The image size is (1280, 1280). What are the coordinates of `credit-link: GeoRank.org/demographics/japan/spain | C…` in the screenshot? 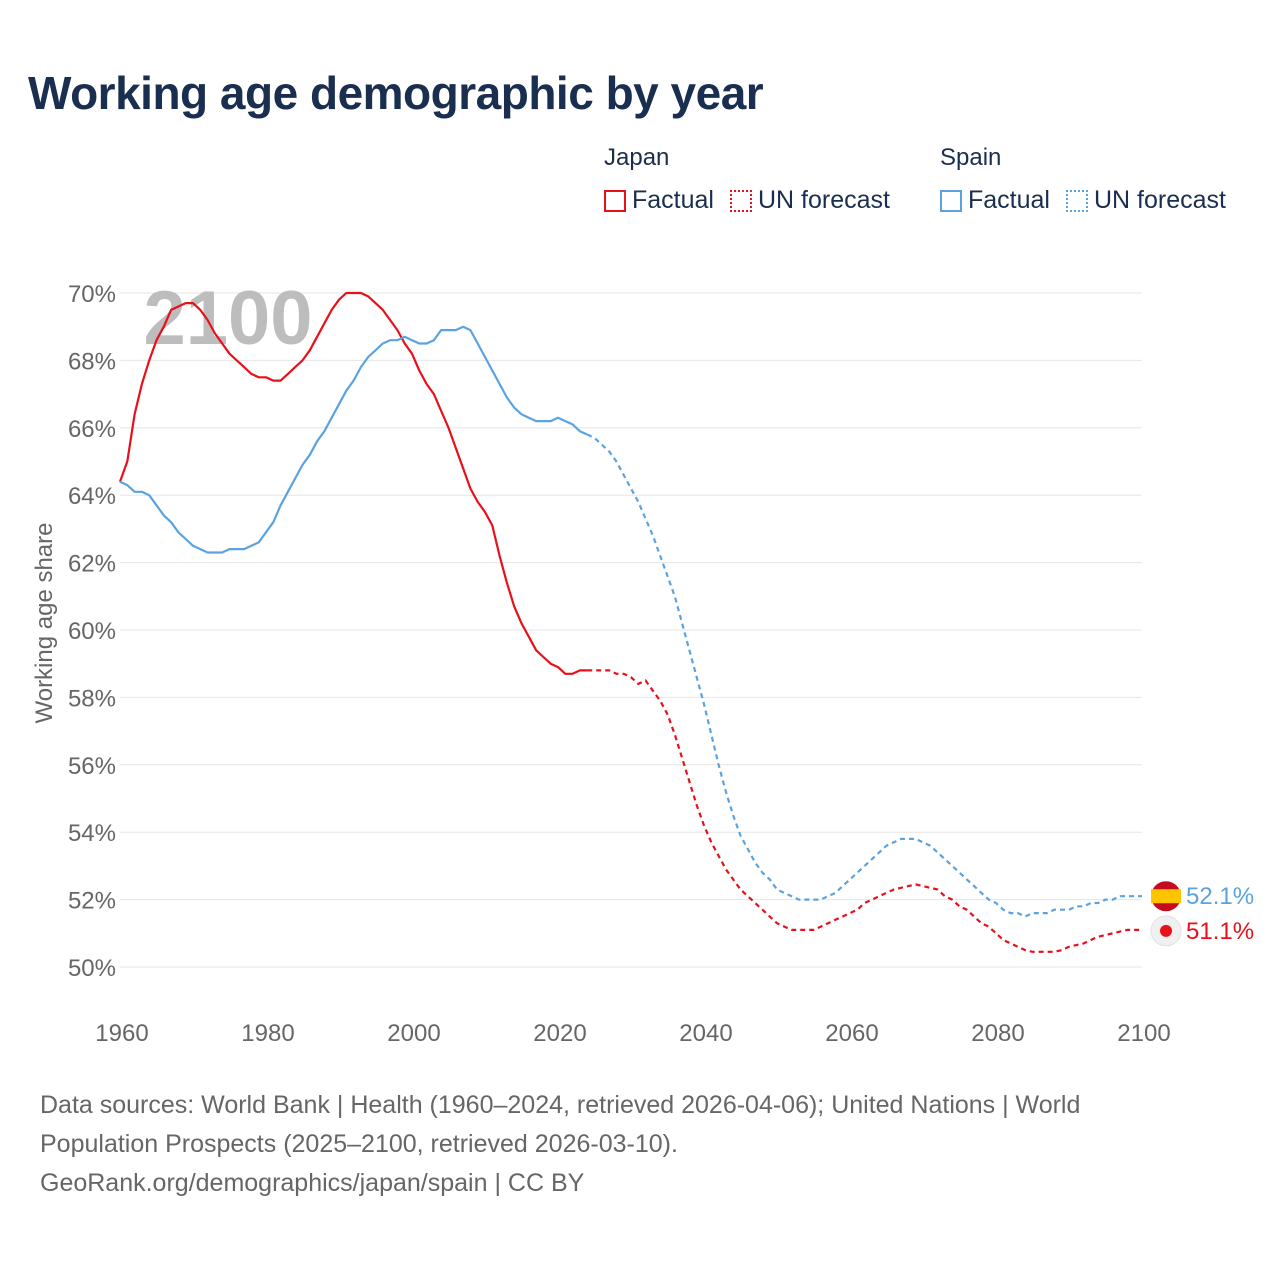 It's located at (312, 1183).